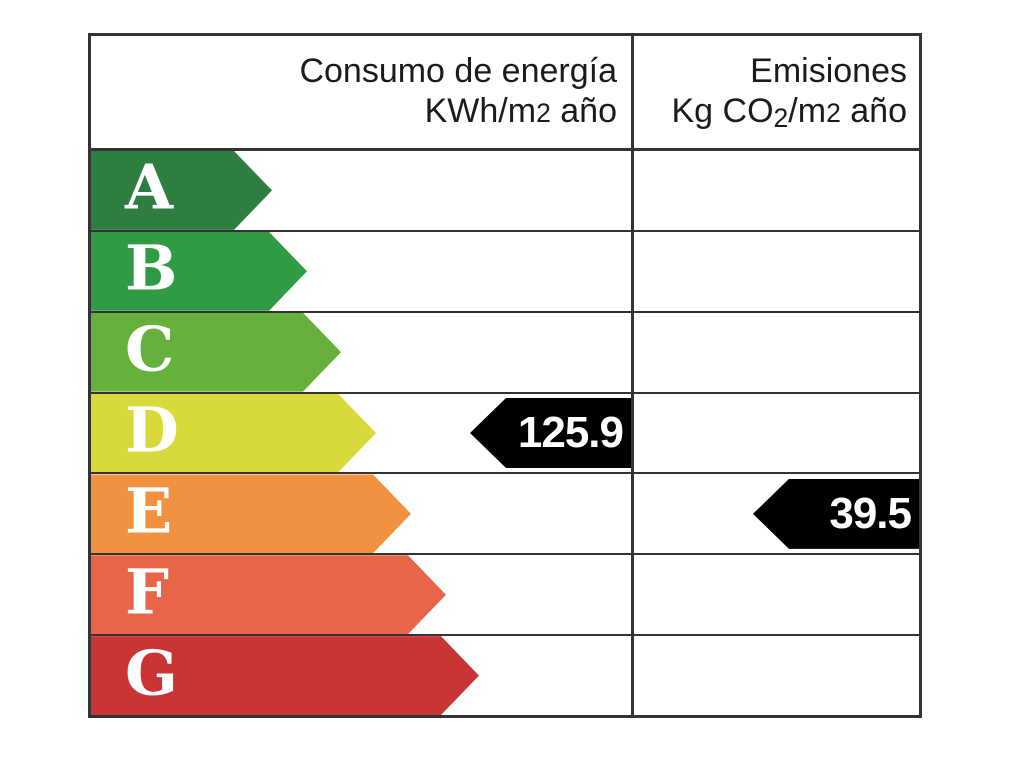 The image size is (1020, 765). Describe the element at coordinates (251, 513) in the screenshot. I see `rating-arrow-e: E` at that location.